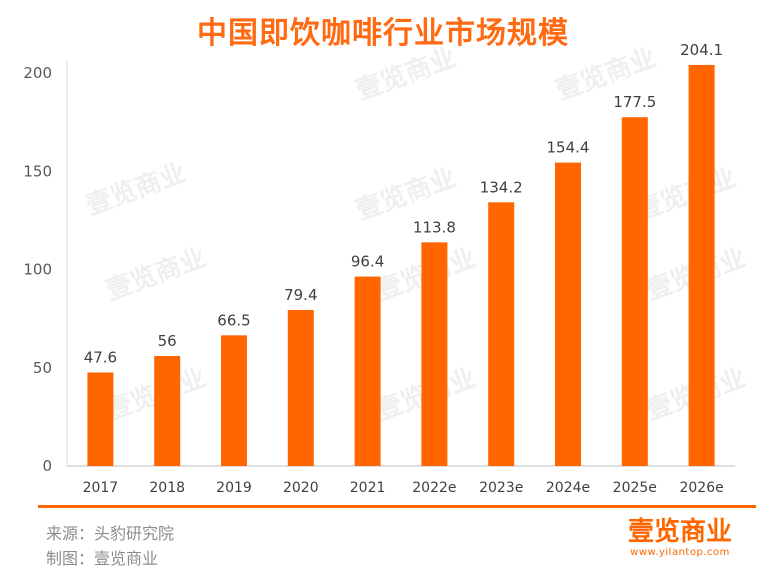  Describe the element at coordinates (635, 488) in the screenshot. I see `x-tick-label: 2025e` at that location.